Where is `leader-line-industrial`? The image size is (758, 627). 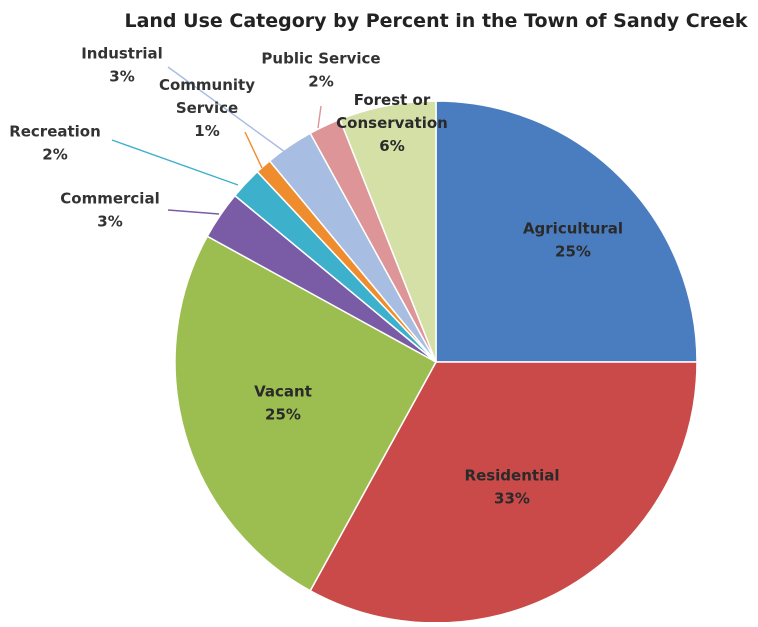
leader-line-industrial is located at coordinates (226, 109).